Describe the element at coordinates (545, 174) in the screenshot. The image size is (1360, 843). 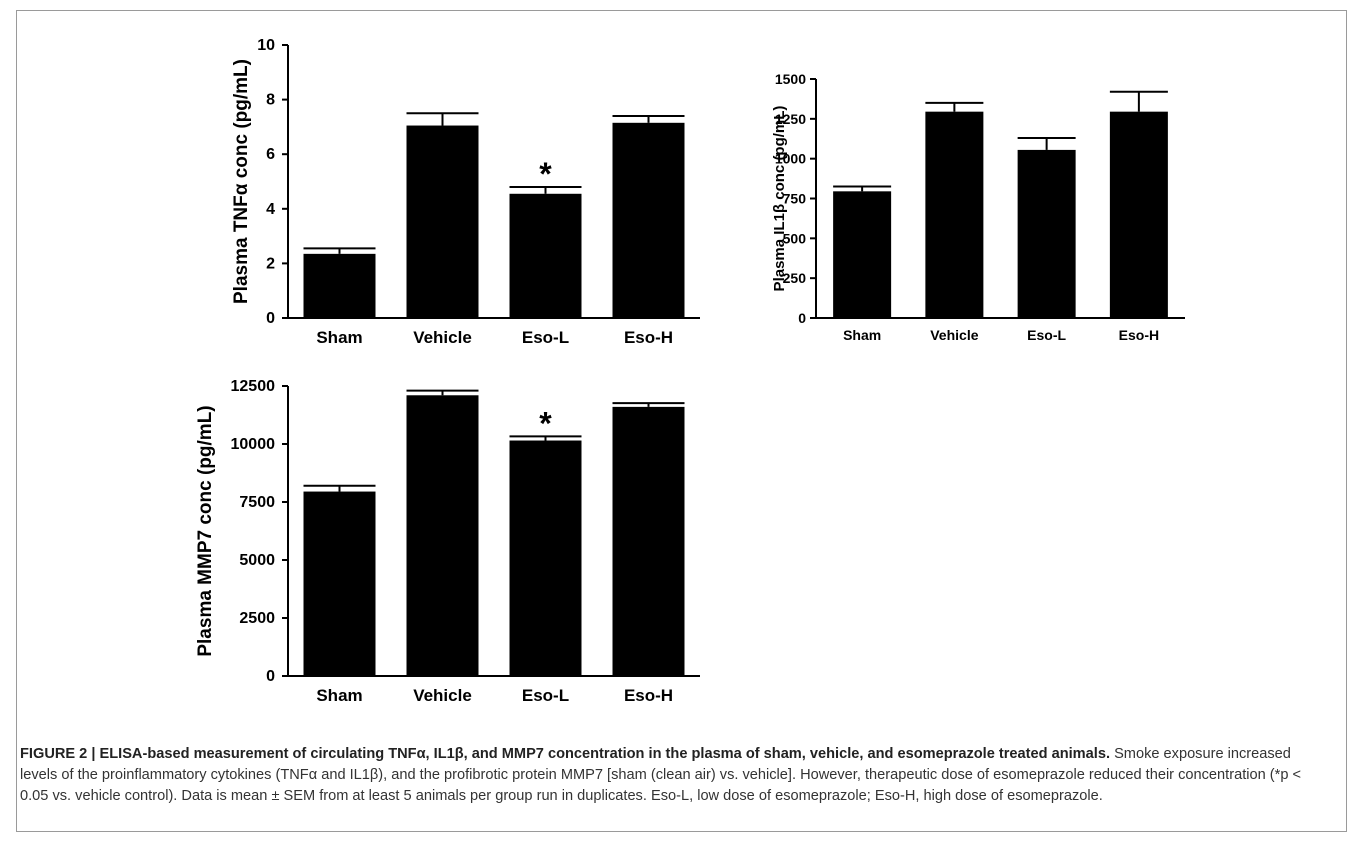
I see `significance-marker-tnfa: *` at that location.